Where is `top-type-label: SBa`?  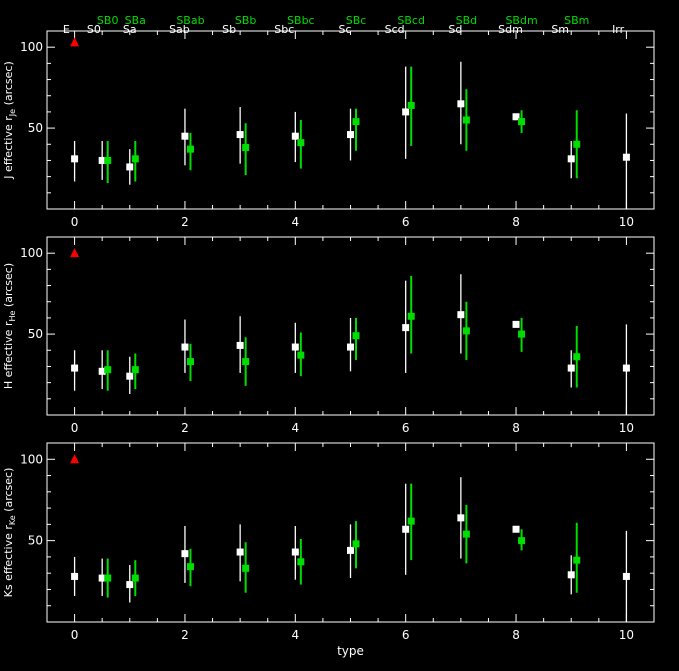 top-type-label: SBa is located at coordinates (135, 20).